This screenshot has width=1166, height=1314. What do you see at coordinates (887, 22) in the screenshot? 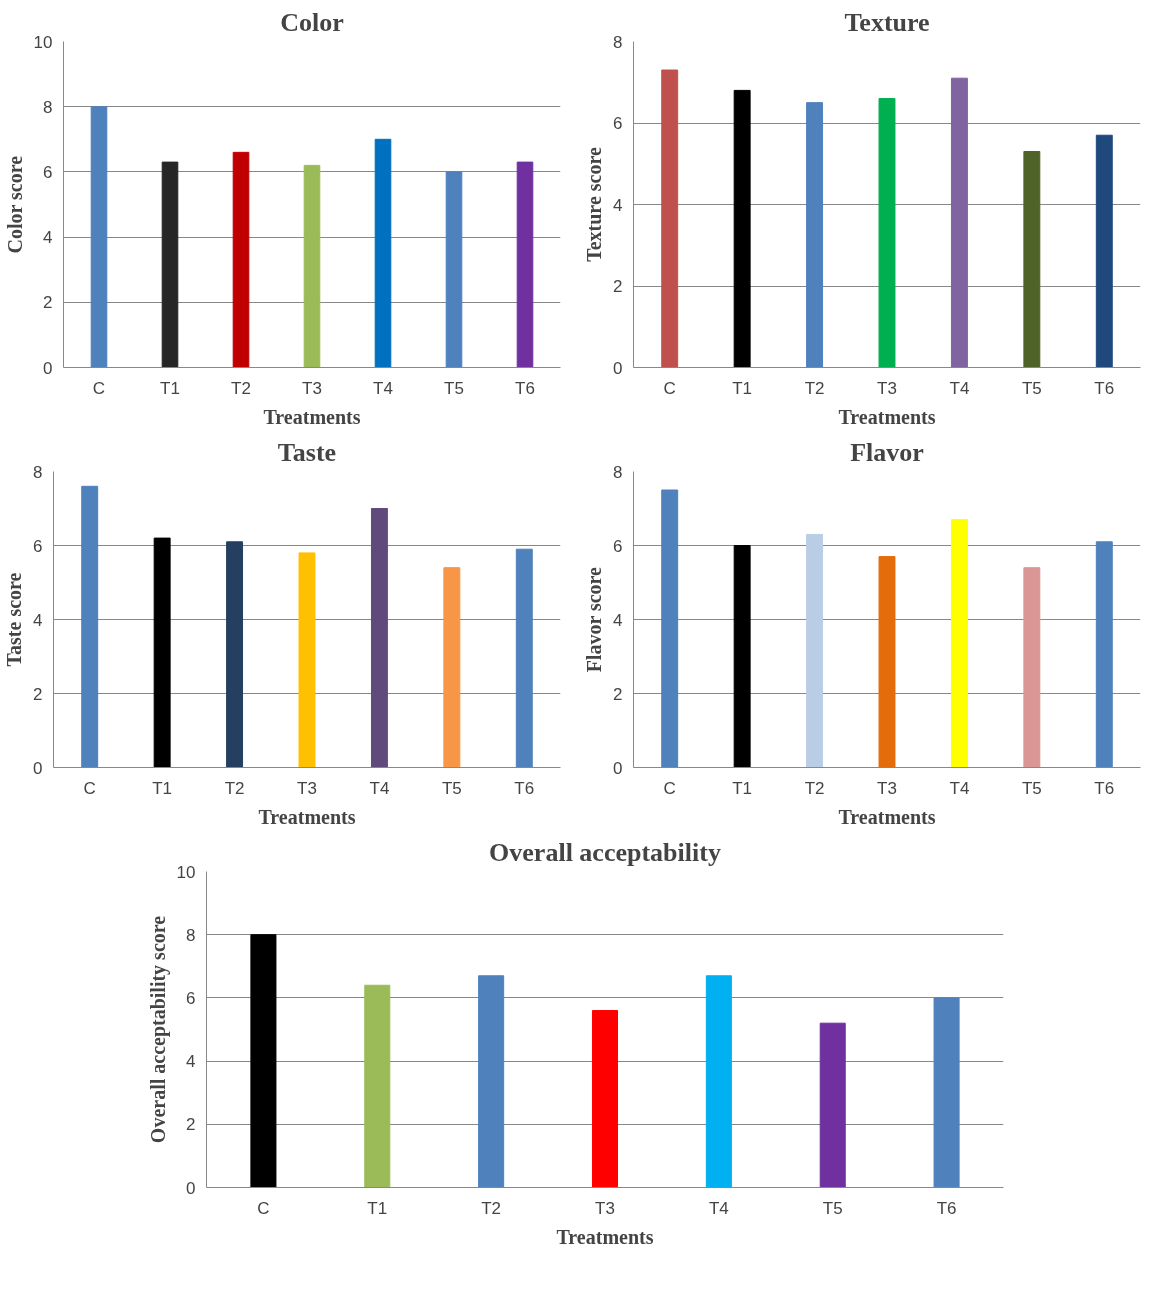
I see `chart-title: Texture` at bounding box center [887, 22].